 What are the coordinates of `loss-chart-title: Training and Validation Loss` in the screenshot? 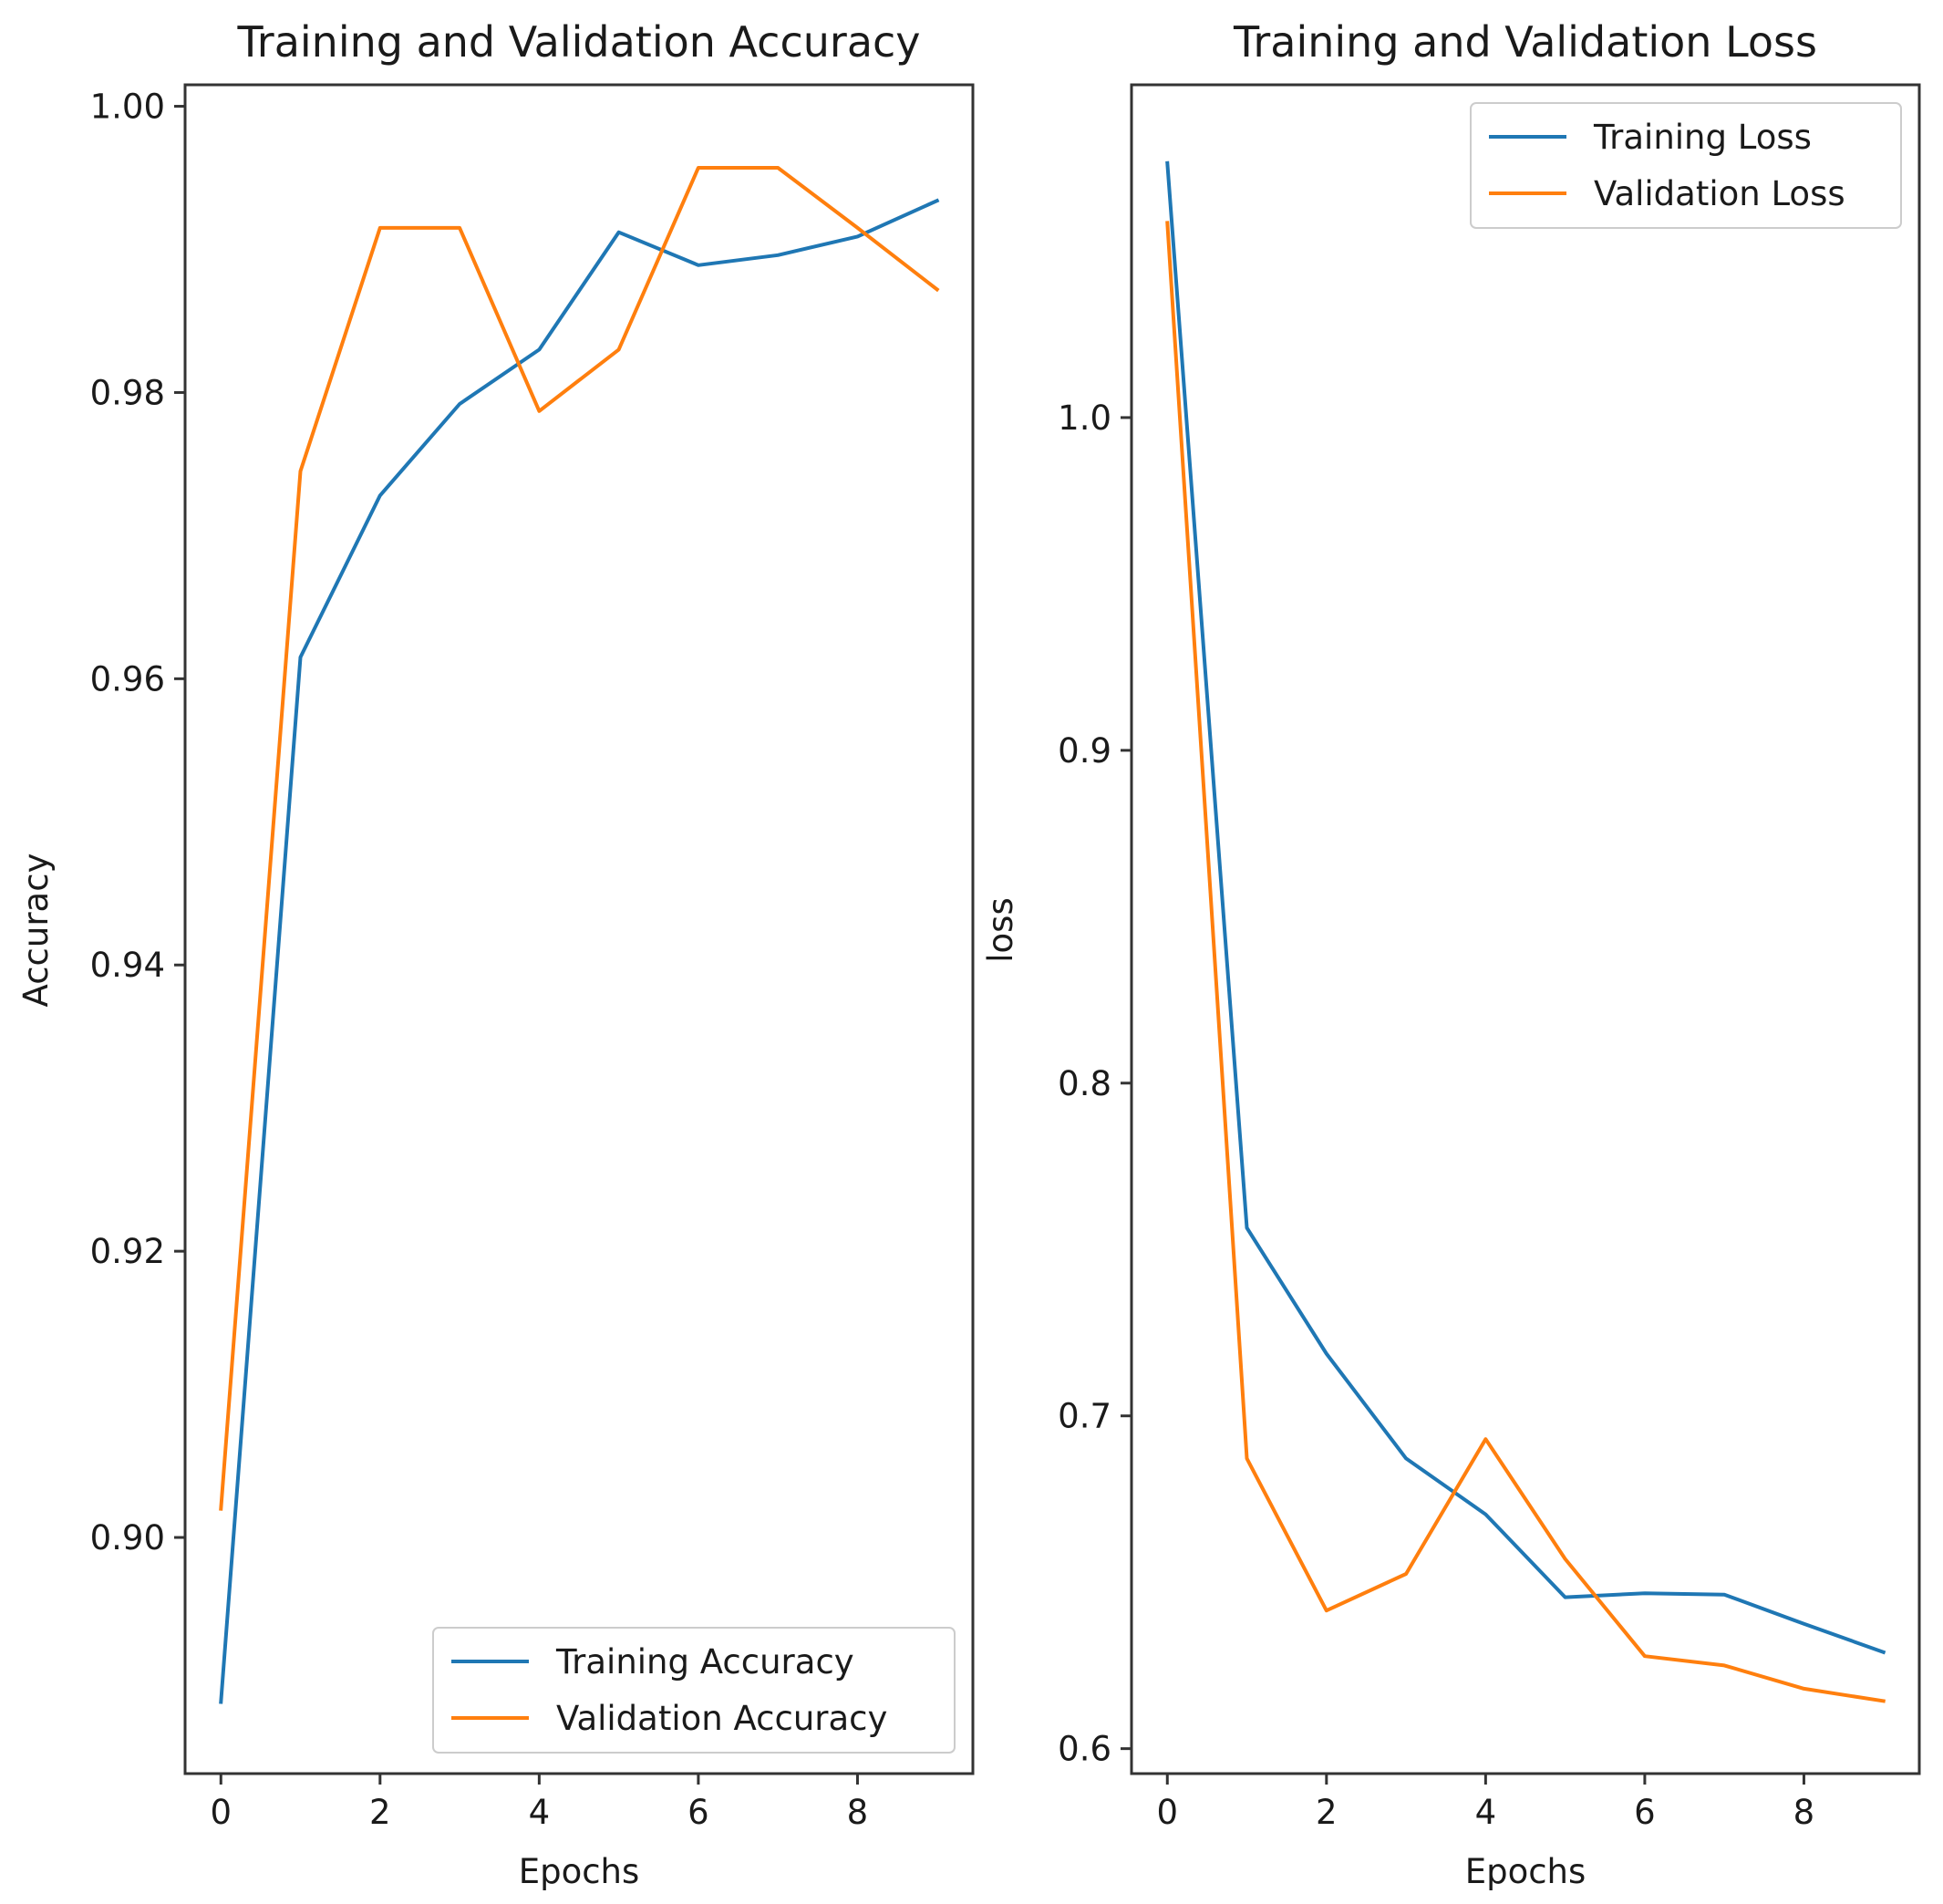 It's located at (1525, 42).